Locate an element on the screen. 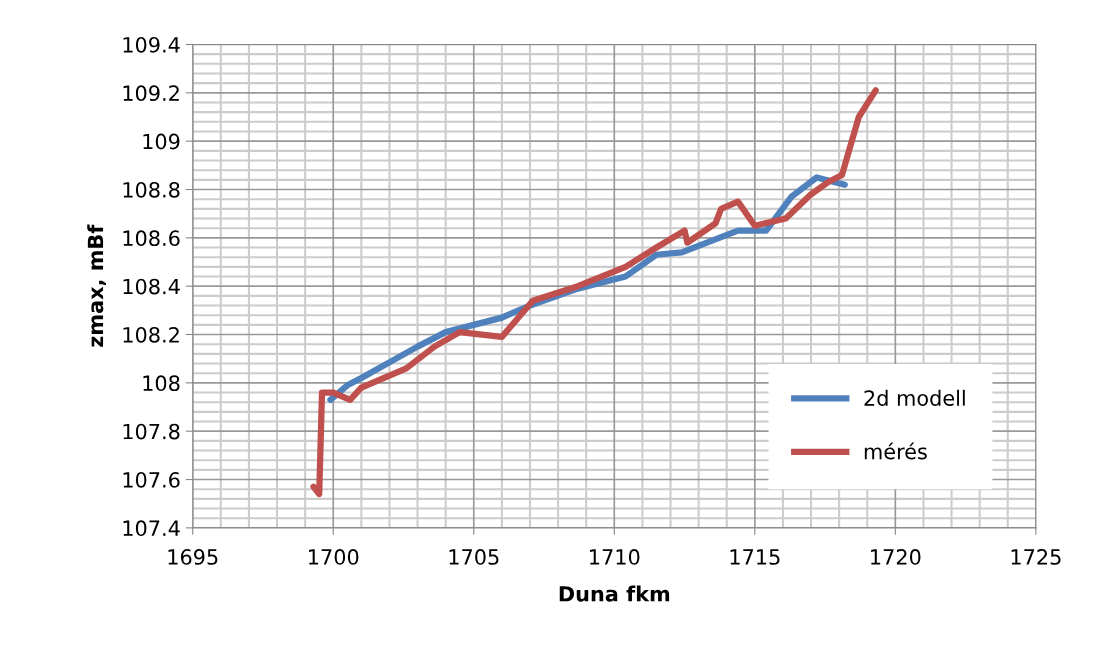 This screenshot has height=664, width=1095. y-tick-label: 109.4 is located at coordinates (151, 44).